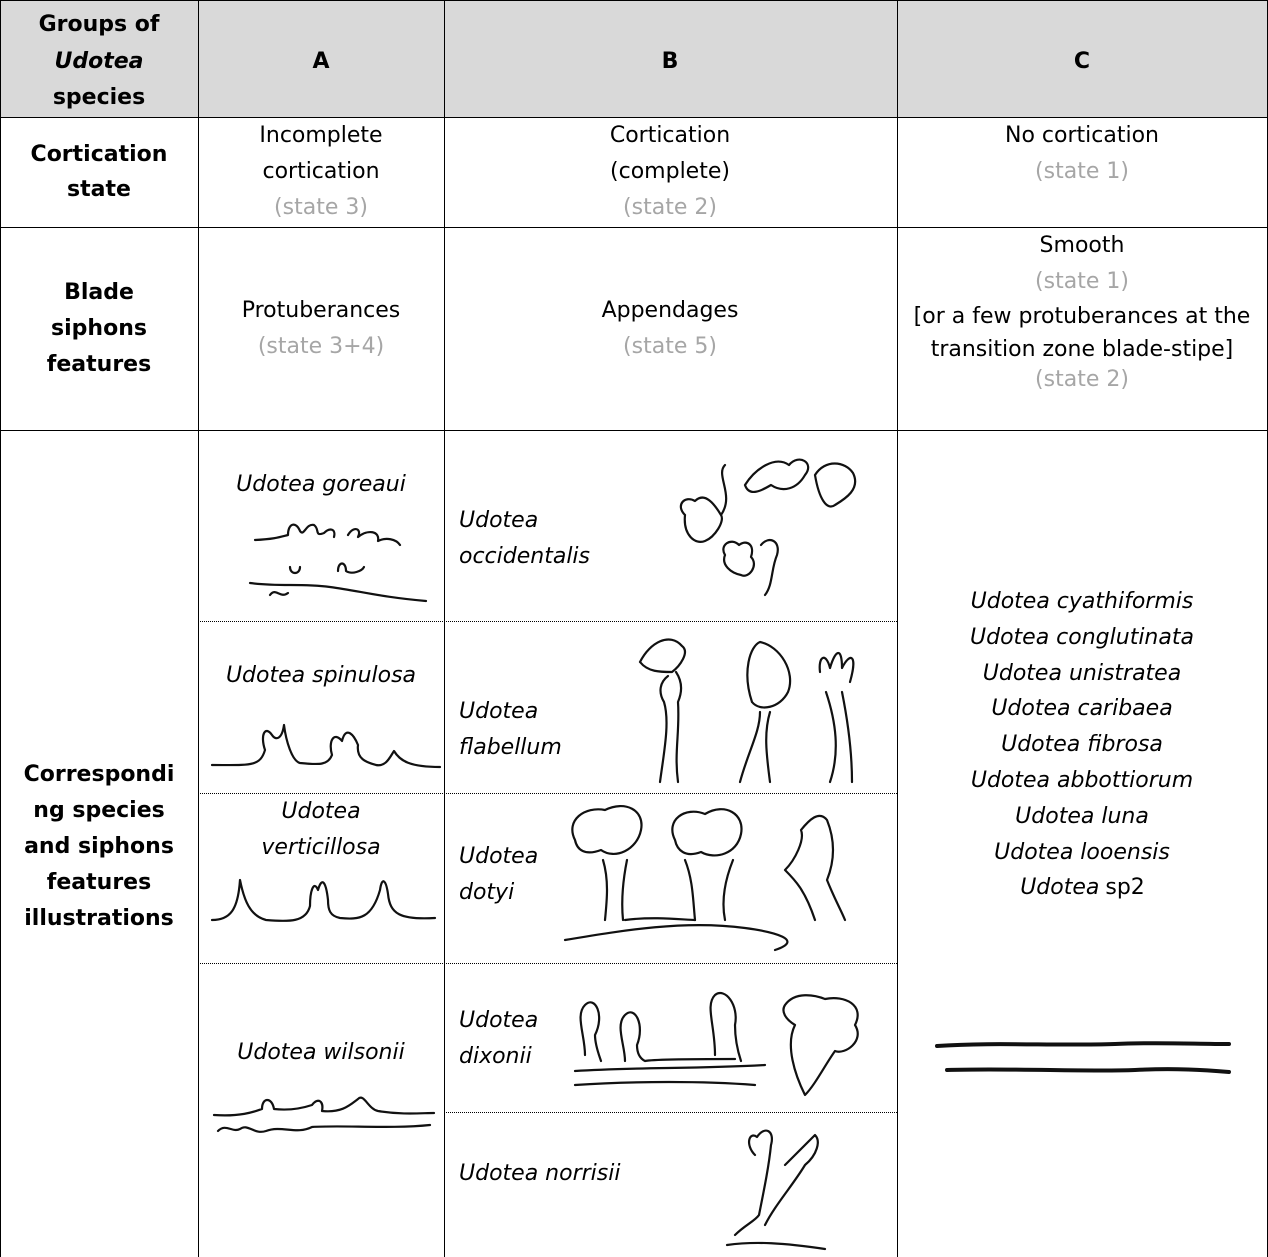  Describe the element at coordinates (487, 892) in the screenshot. I see `species-name: dotyi` at that location.